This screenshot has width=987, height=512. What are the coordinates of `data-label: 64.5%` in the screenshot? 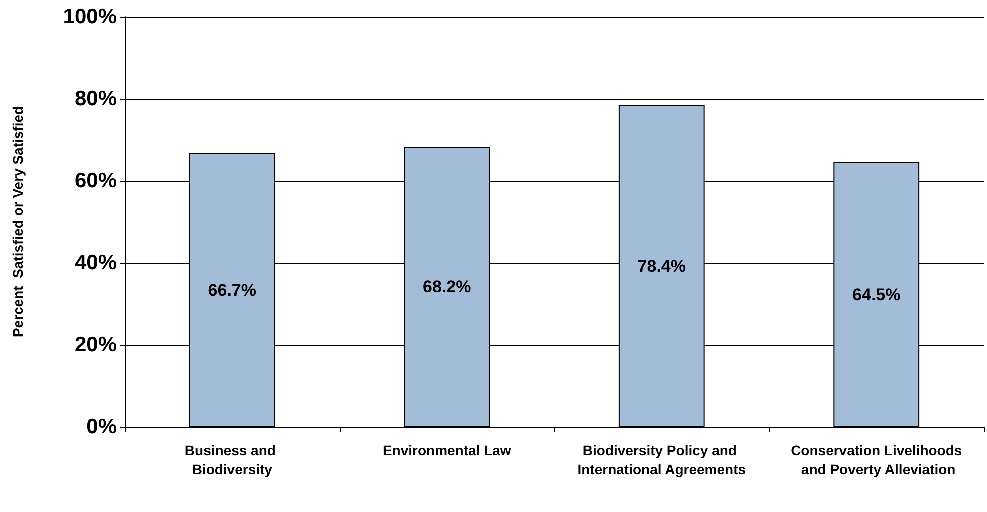 It's located at (876, 294).